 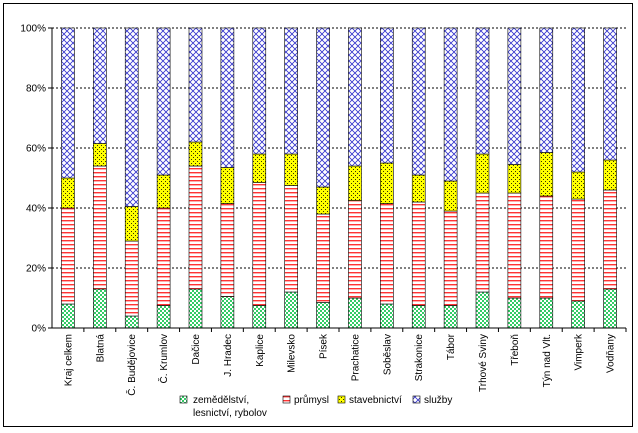 What do you see at coordinates (183, 399) in the screenshot?
I see `legend-swatch-zemedelstvi` at bounding box center [183, 399].